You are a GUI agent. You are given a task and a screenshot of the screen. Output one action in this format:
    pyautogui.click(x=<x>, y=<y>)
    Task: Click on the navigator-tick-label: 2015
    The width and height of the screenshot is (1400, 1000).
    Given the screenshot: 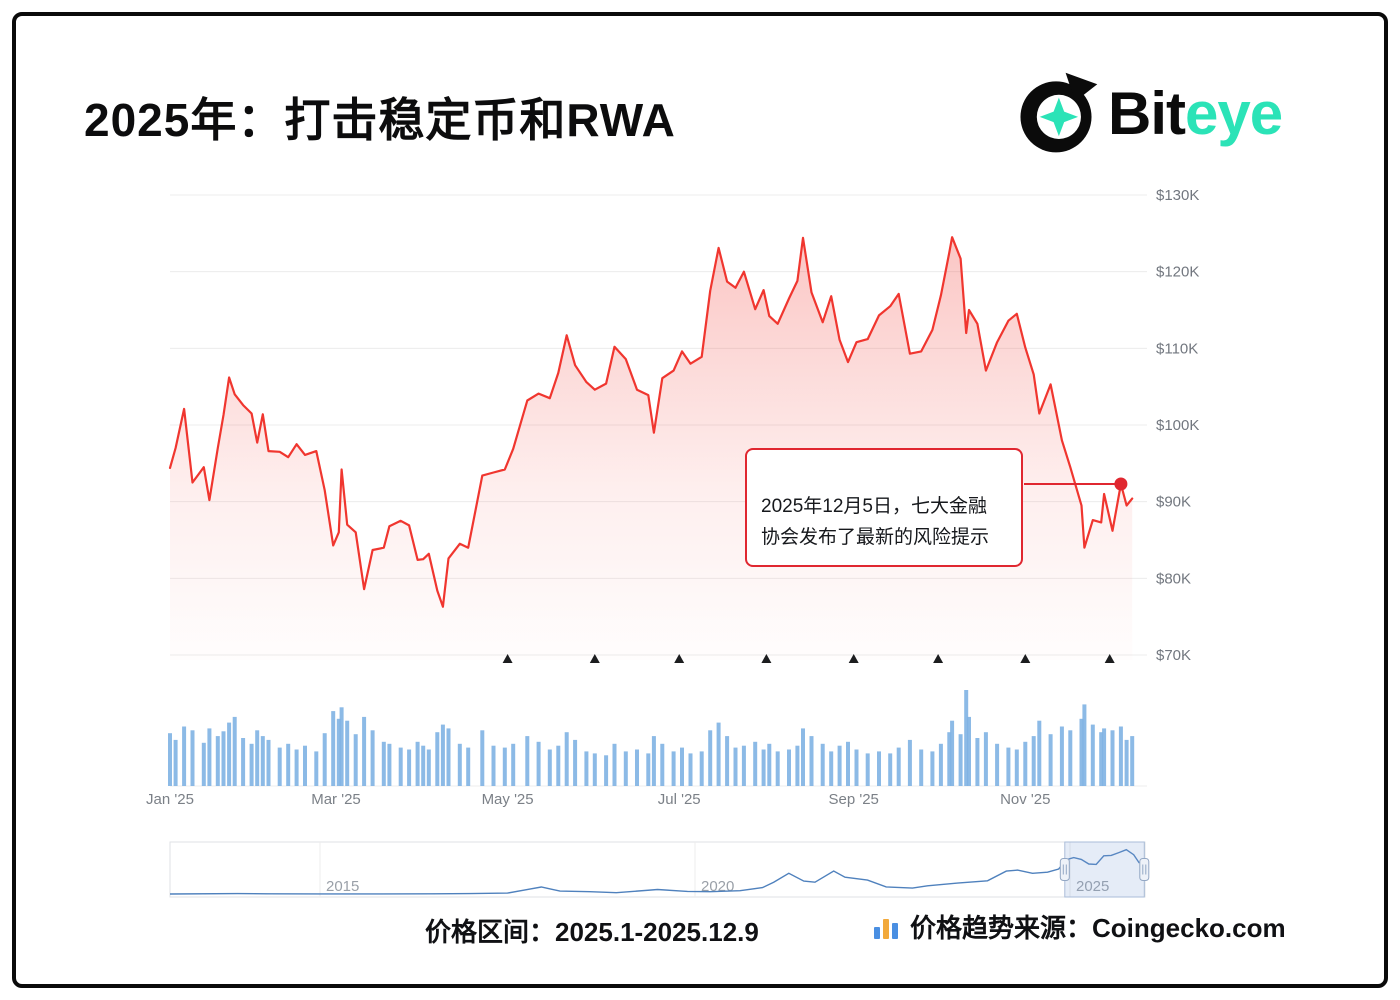 What is the action you would take?
    pyautogui.click(x=342, y=886)
    